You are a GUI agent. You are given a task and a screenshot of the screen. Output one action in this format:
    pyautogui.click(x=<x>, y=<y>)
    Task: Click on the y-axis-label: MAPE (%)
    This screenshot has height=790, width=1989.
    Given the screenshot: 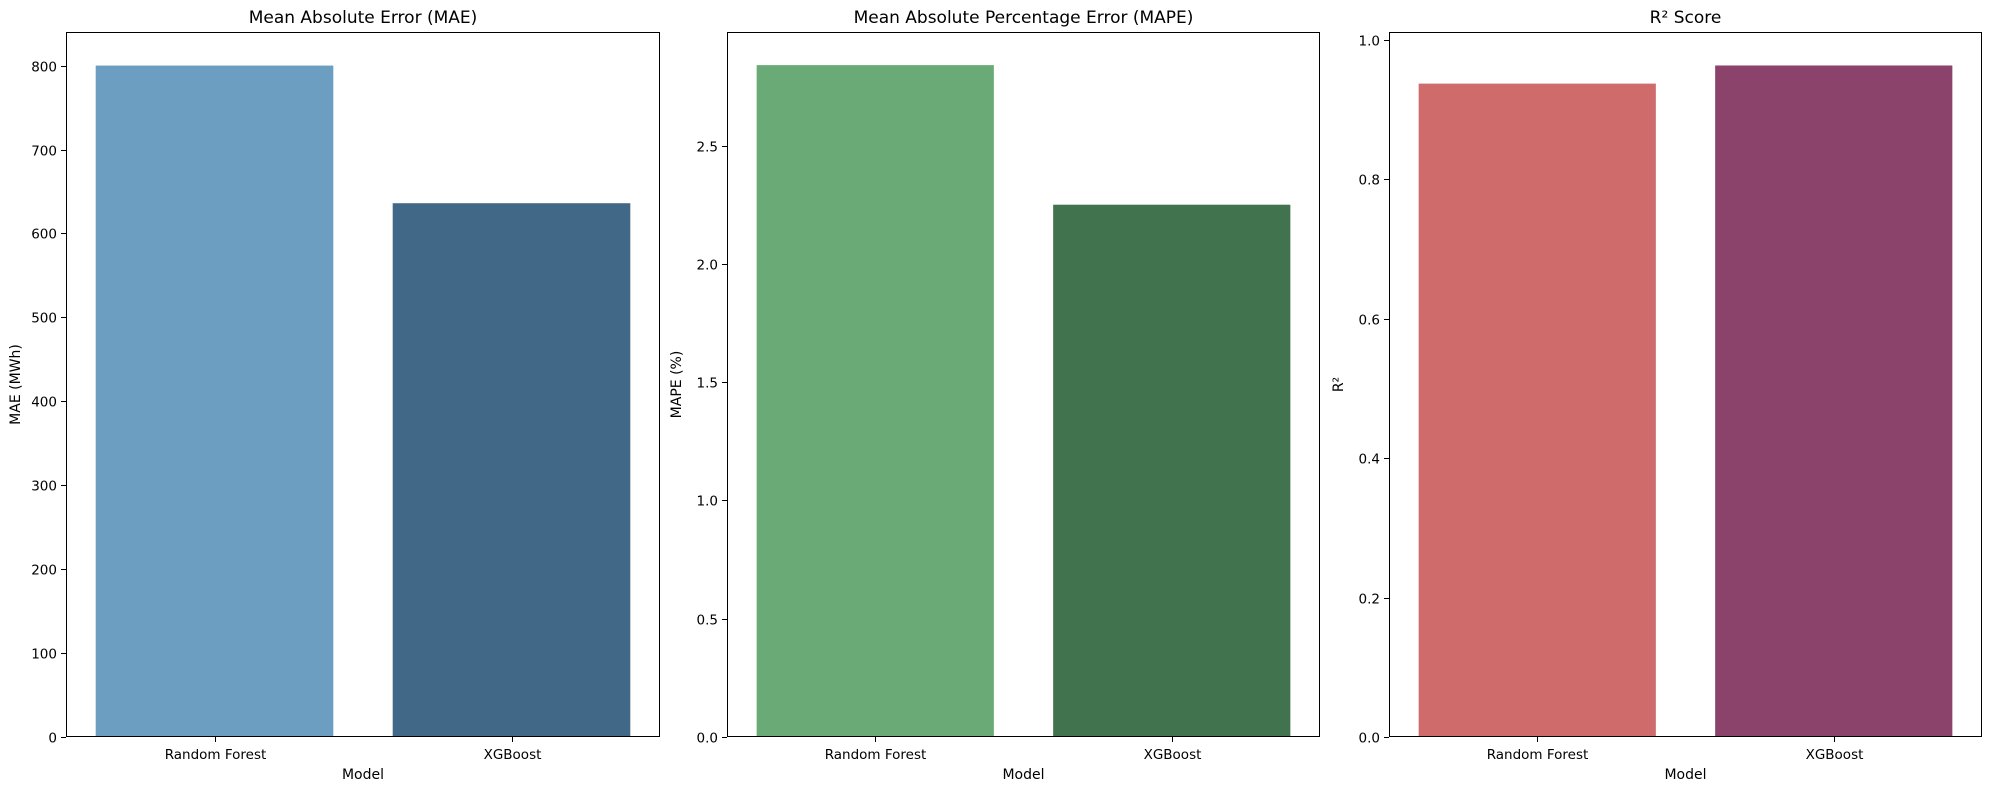 What is the action you would take?
    pyautogui.click(x=677, y=385)
    